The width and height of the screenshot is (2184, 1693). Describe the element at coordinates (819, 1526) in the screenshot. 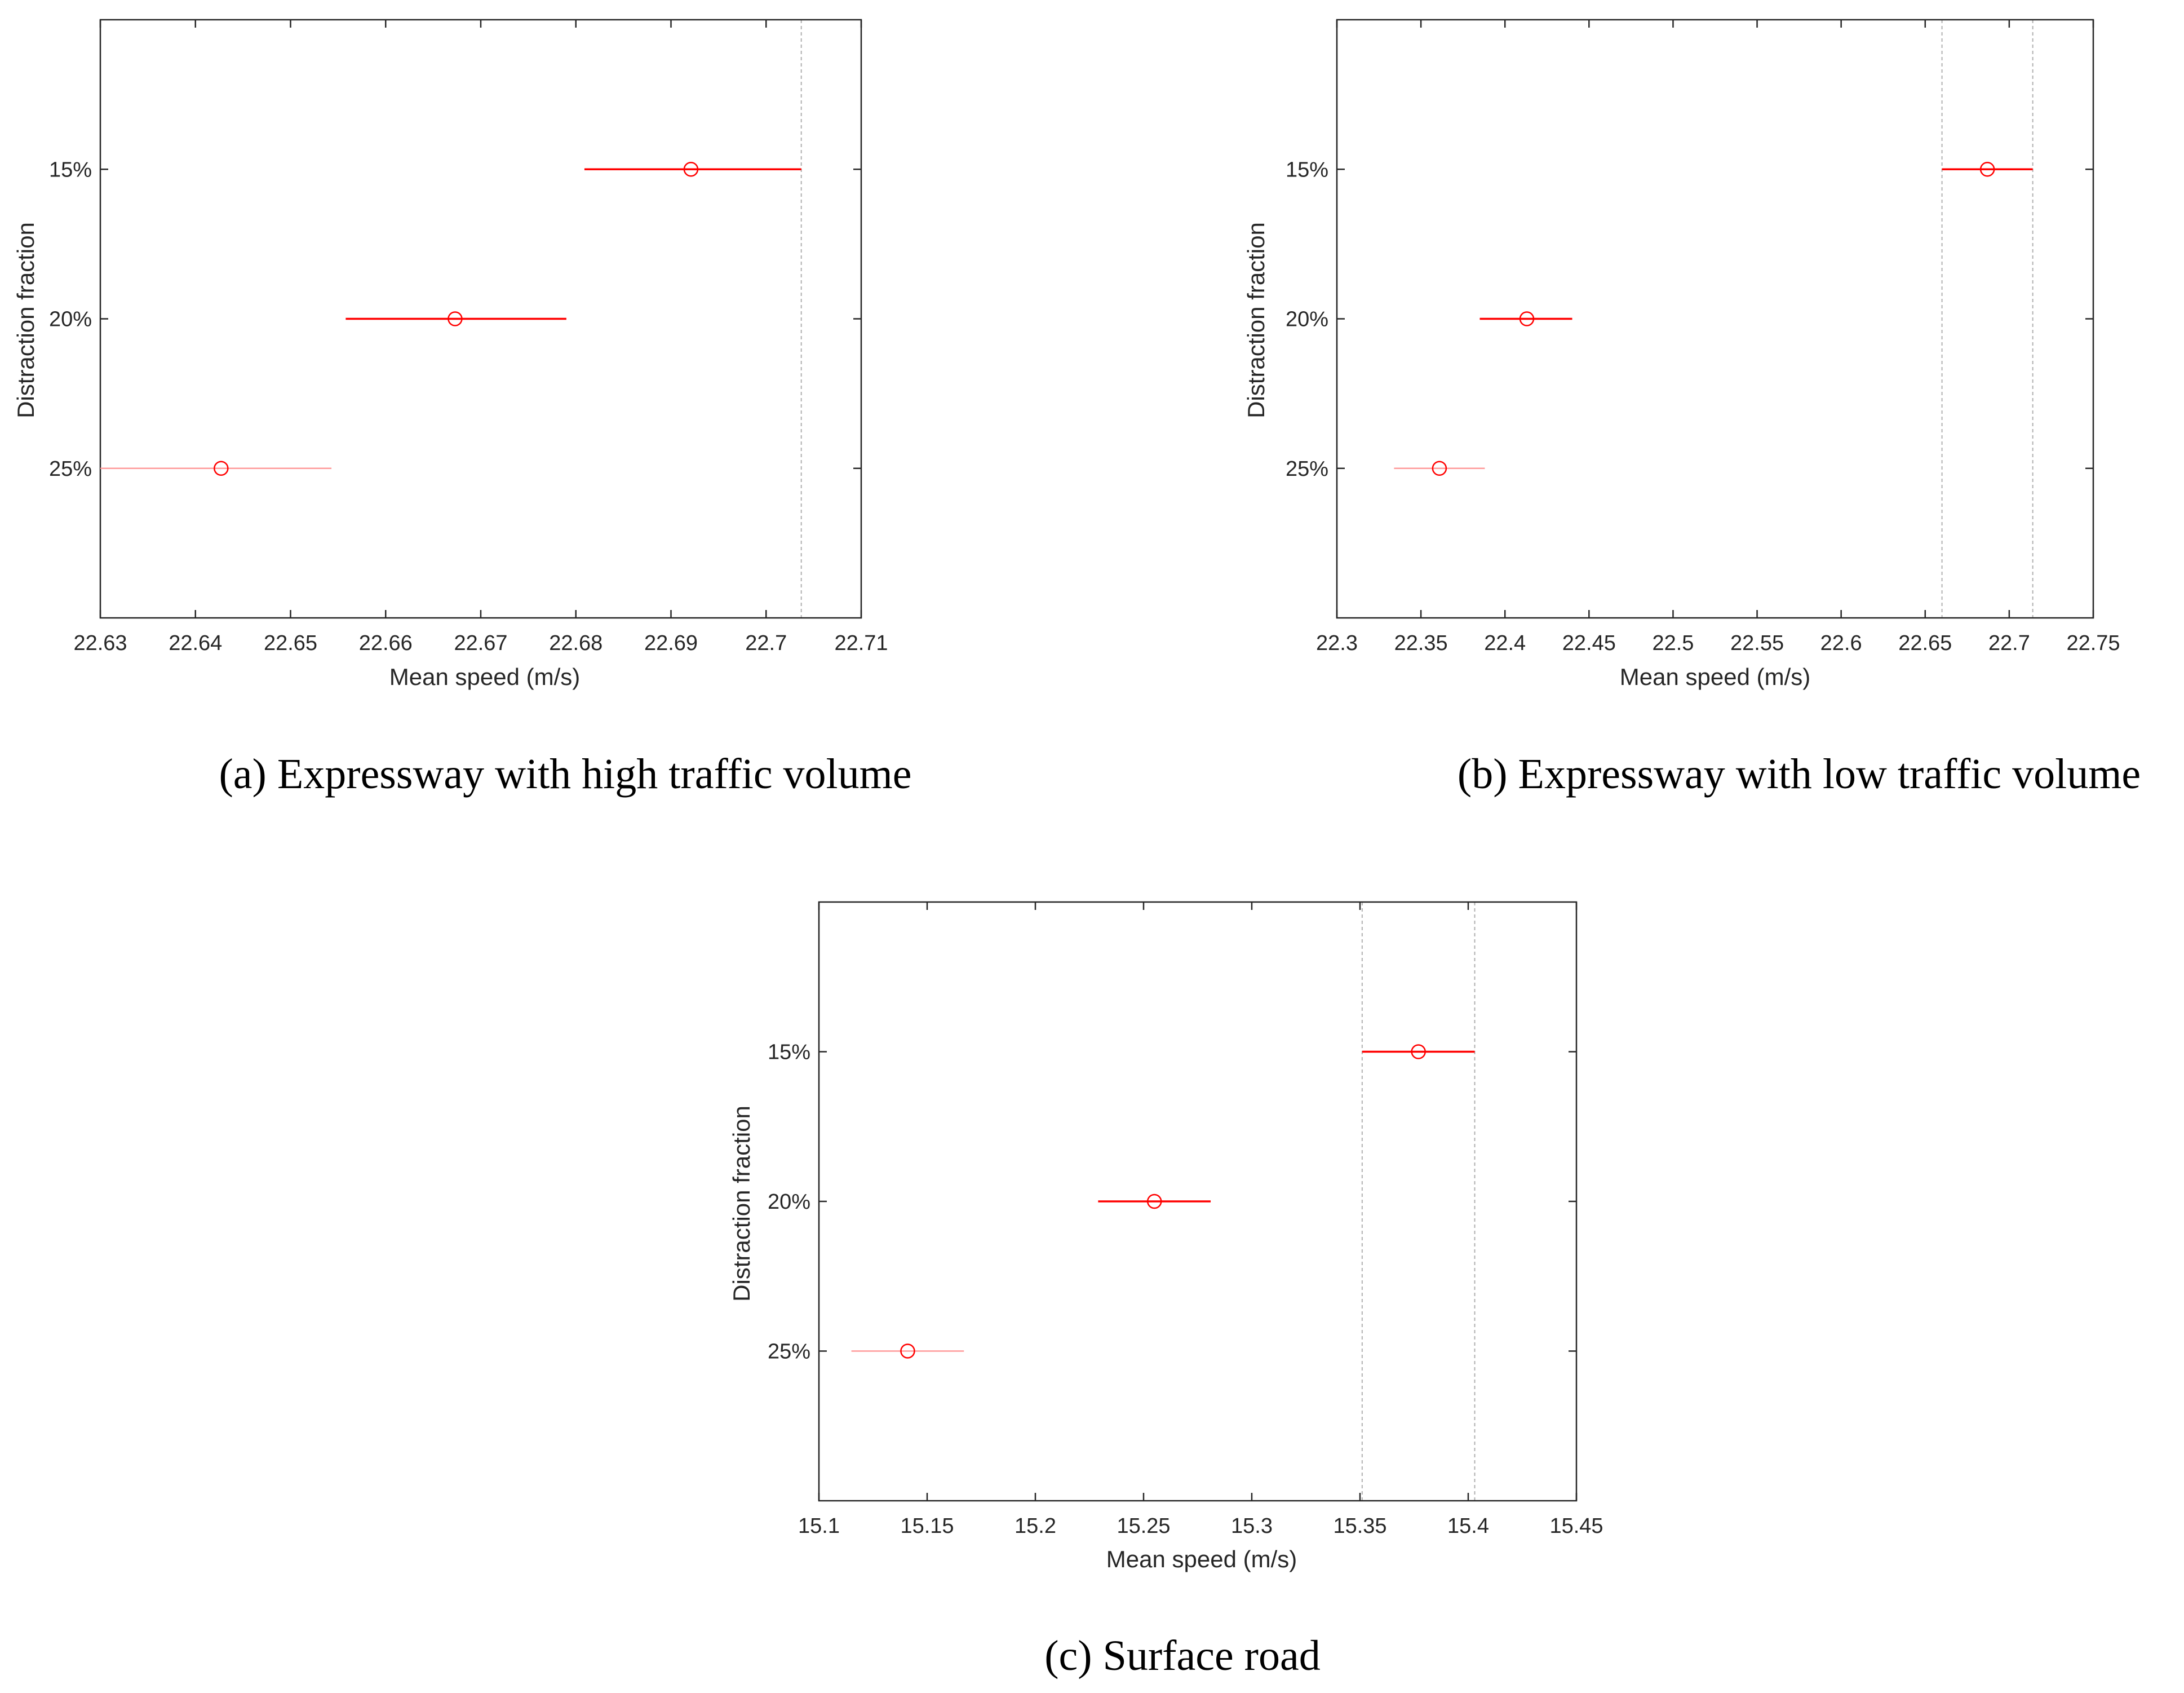

I see `x-tick-label: 15.1` at that location.